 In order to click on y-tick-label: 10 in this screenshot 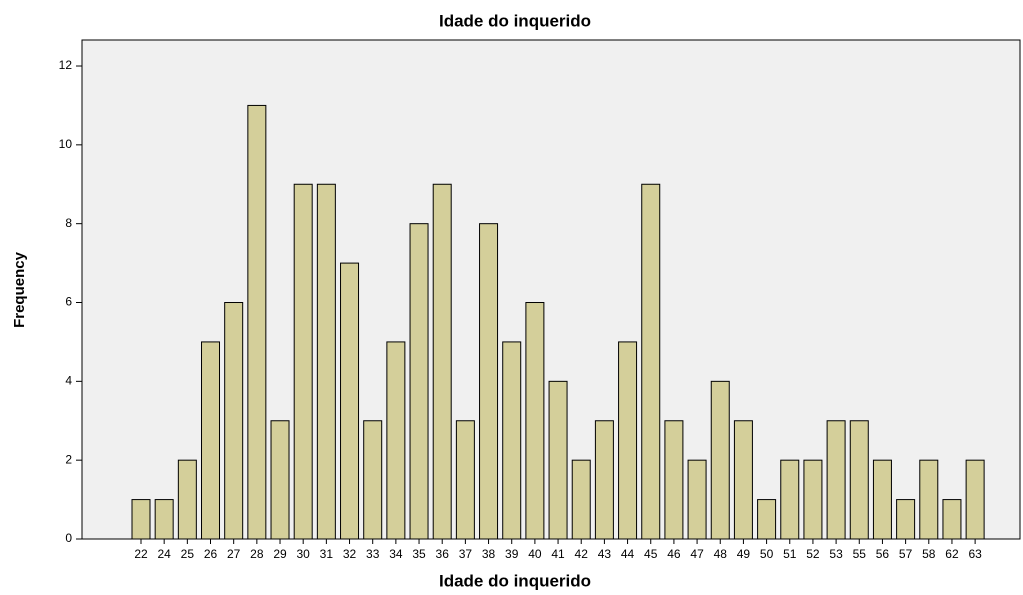, I will do `click(66, 144)`.